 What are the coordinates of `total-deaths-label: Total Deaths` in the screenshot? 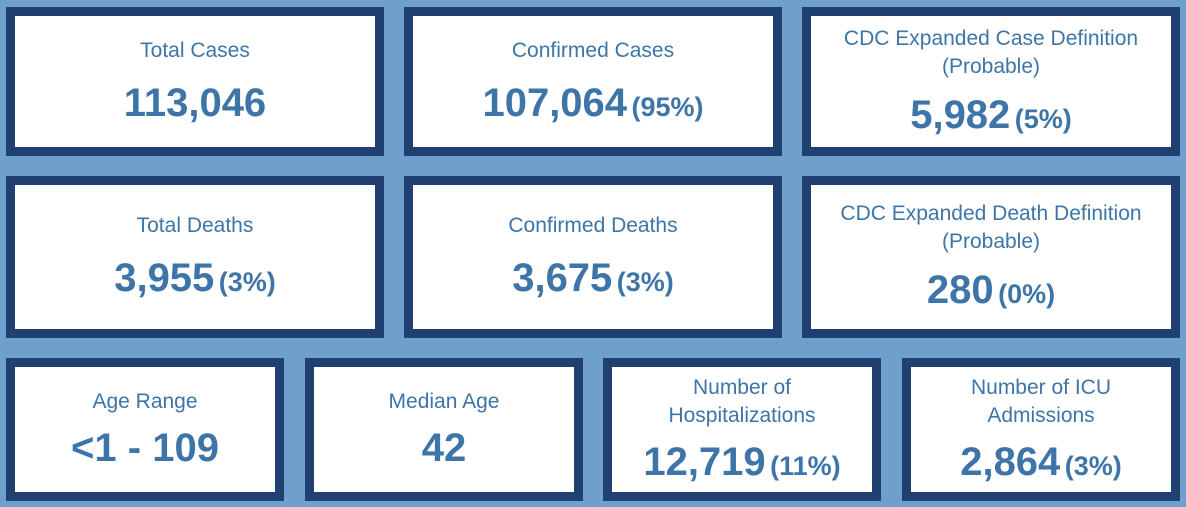 It's located at (195, 225).